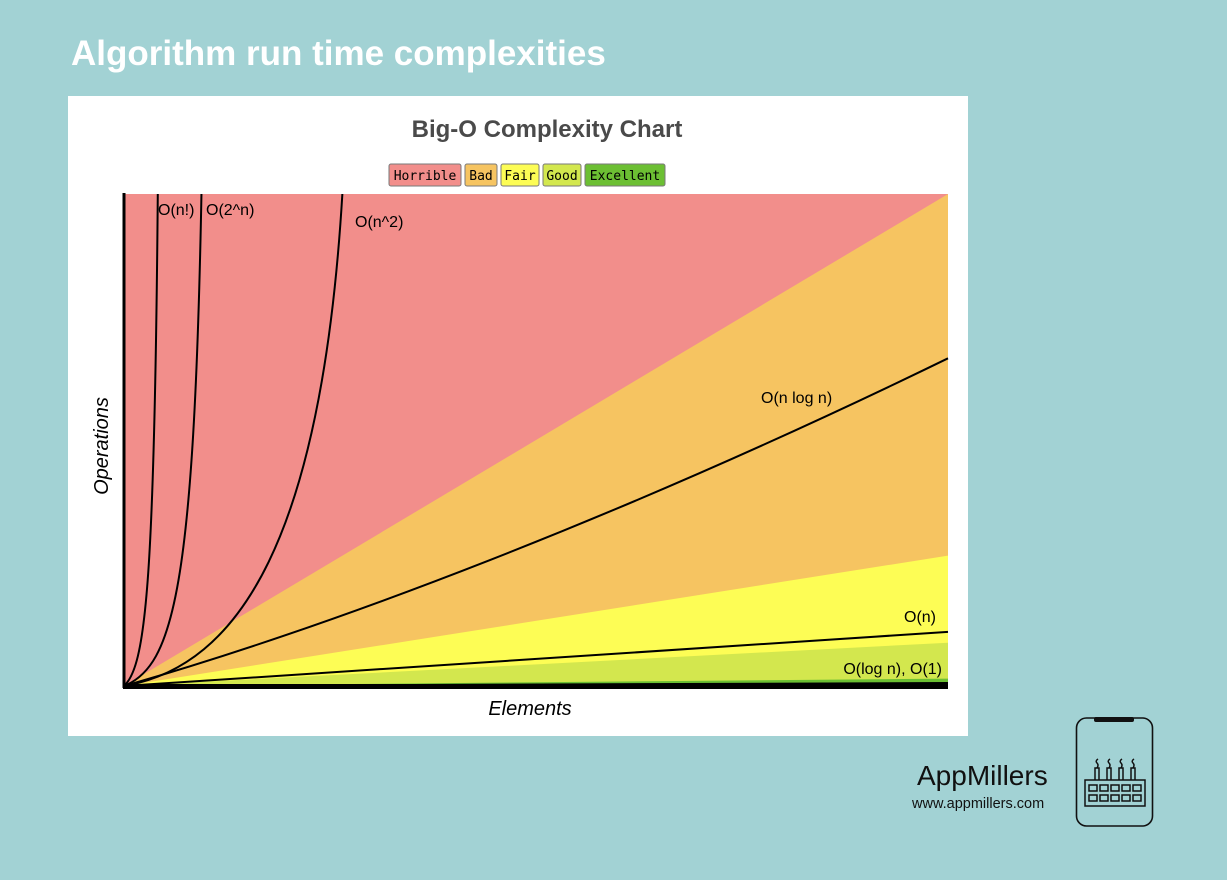  I want to click on y-axis-label: Operations, so click(102, 446).